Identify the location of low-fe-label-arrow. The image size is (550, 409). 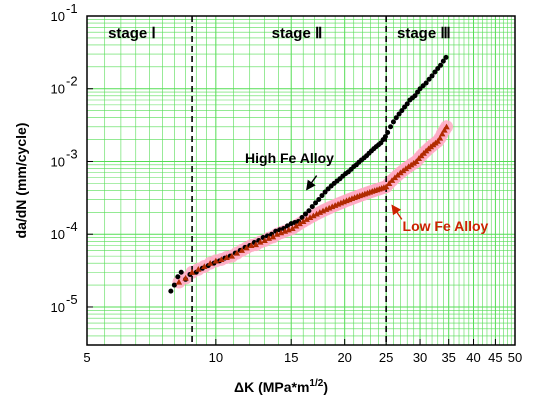
(397, 212).